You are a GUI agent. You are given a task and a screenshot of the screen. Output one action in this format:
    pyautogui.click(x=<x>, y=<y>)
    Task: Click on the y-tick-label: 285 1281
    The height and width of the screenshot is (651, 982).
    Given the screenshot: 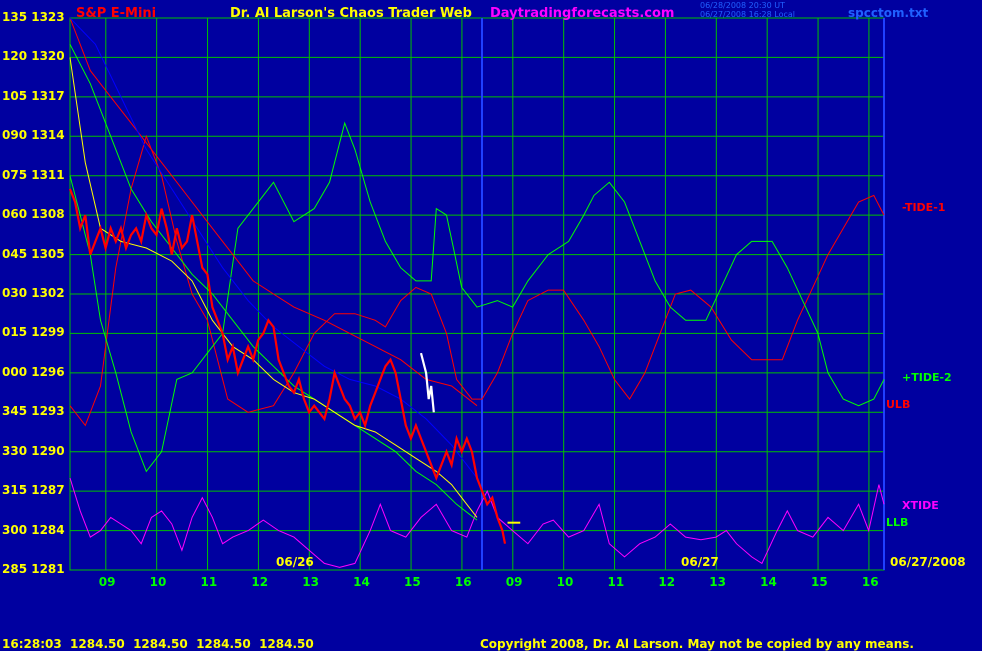 What is the action you would take?
    pyautogui.click(x=33, y=569)
    